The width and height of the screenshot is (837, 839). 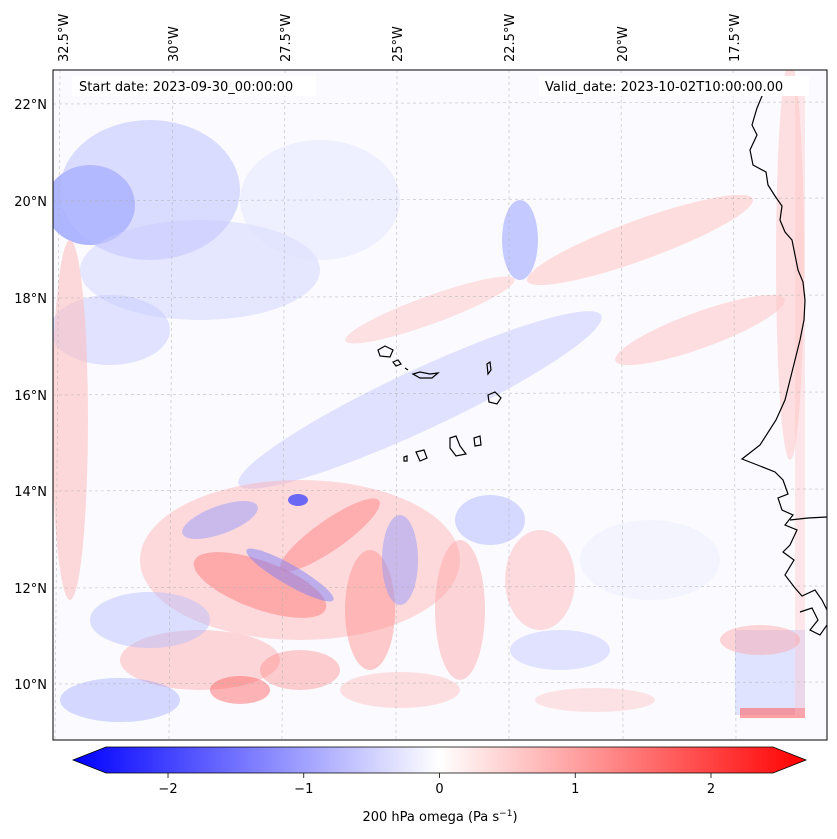 I want to click on lon-label: 32.5°W, so click(x=64, y=38).